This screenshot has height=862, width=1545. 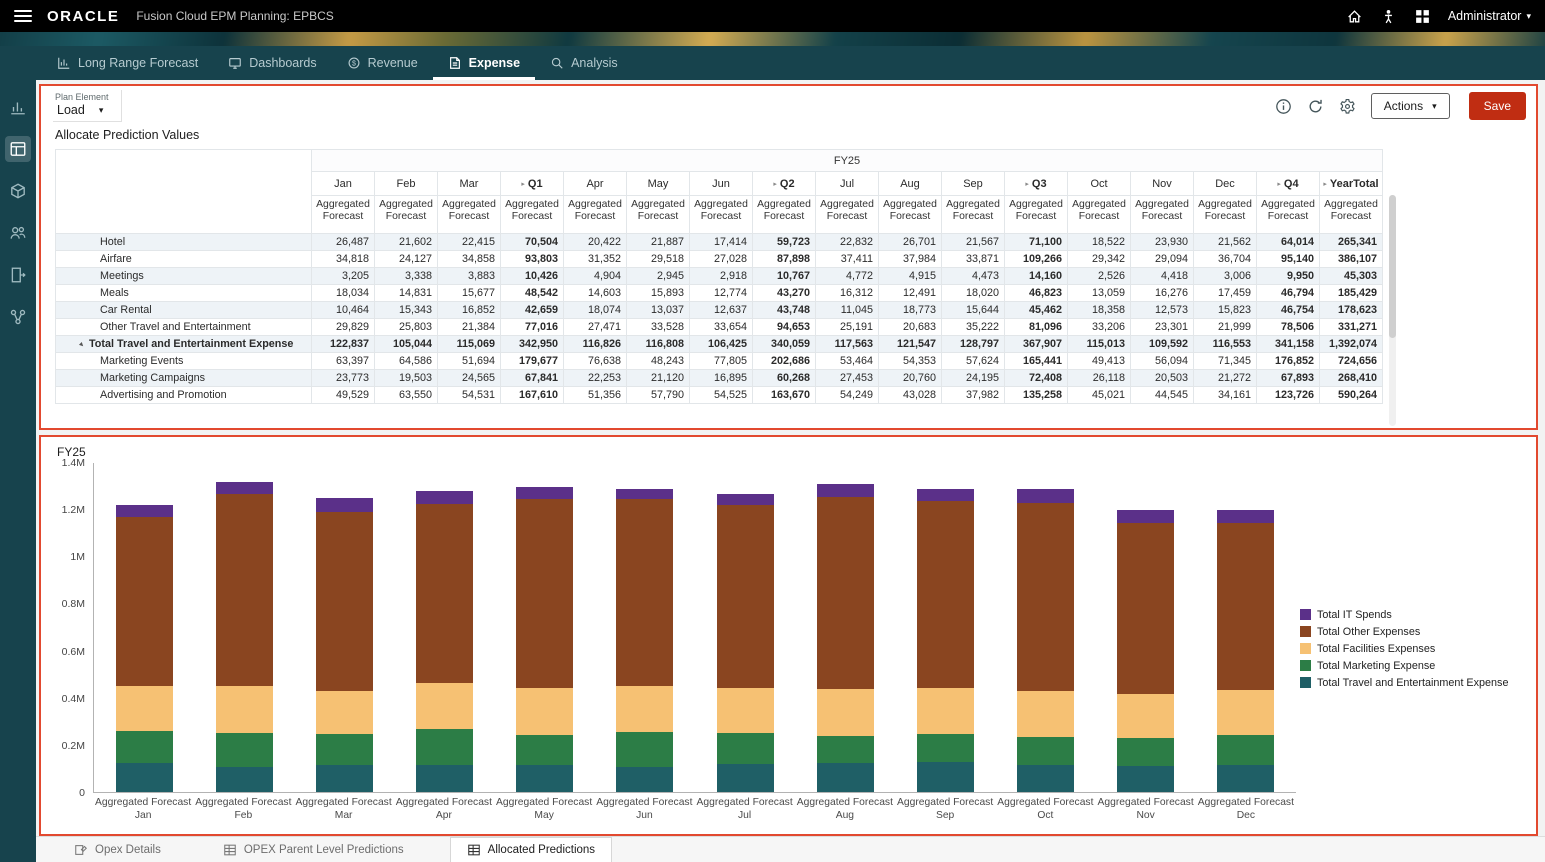 What do you see at coordinates (721, 326) in the screenshot?
I see `cell-other-travel-and-entertainment-jun: 33,654` at bounding box center [721, 326].